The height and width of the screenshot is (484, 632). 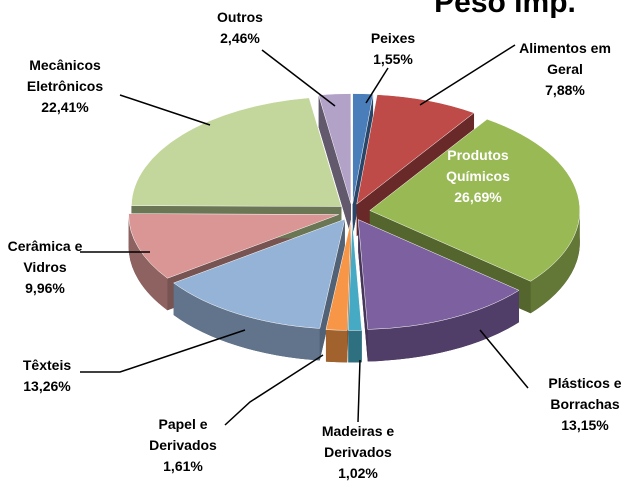 What do you see at coordinates (565, 90) in the screenshot?
I see `value-label: 7,88%` at bounding box center [565, 90].